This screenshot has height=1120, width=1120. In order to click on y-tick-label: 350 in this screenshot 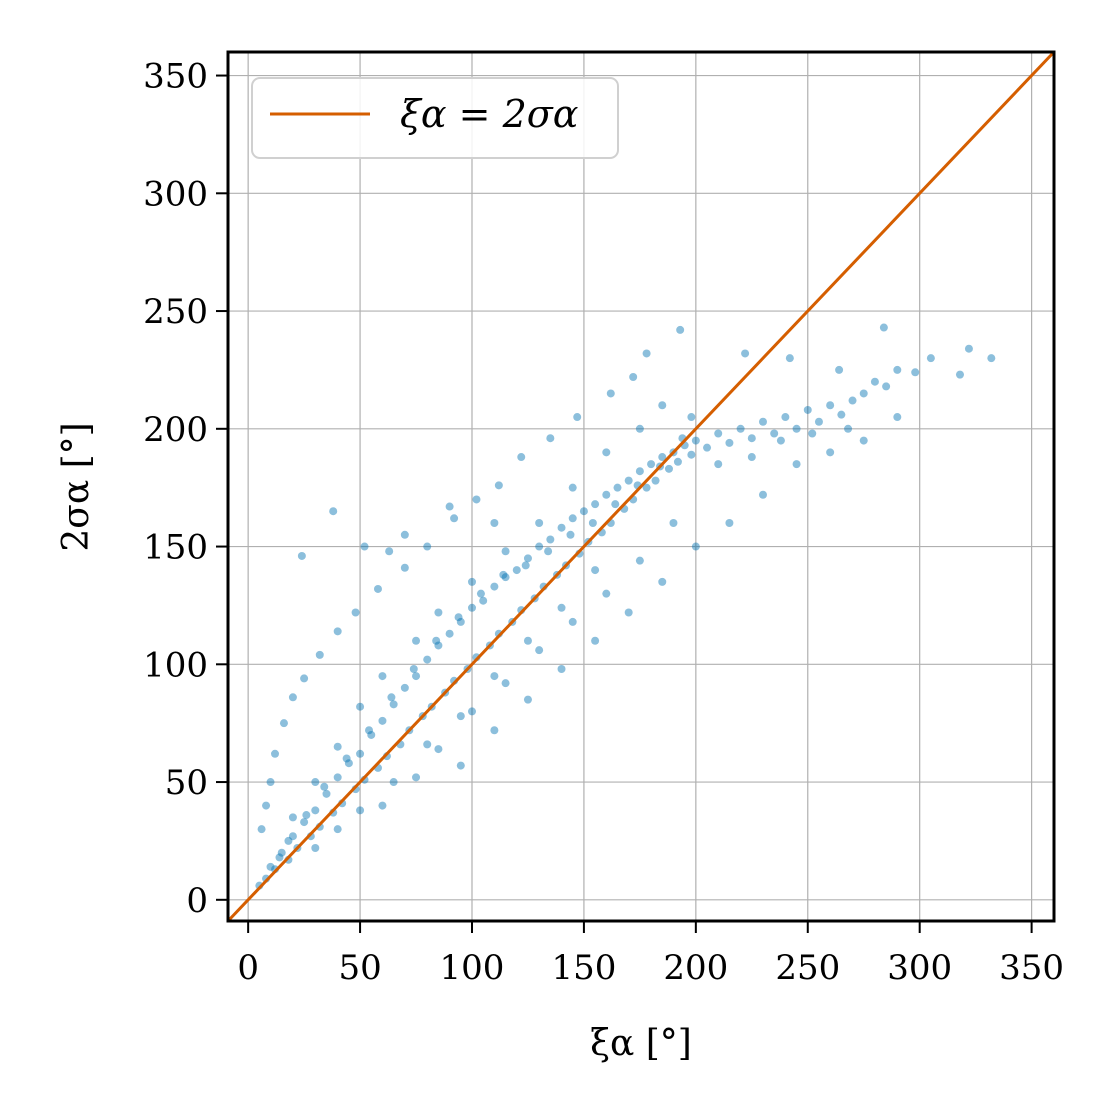, I will do `click(175, 77)`.